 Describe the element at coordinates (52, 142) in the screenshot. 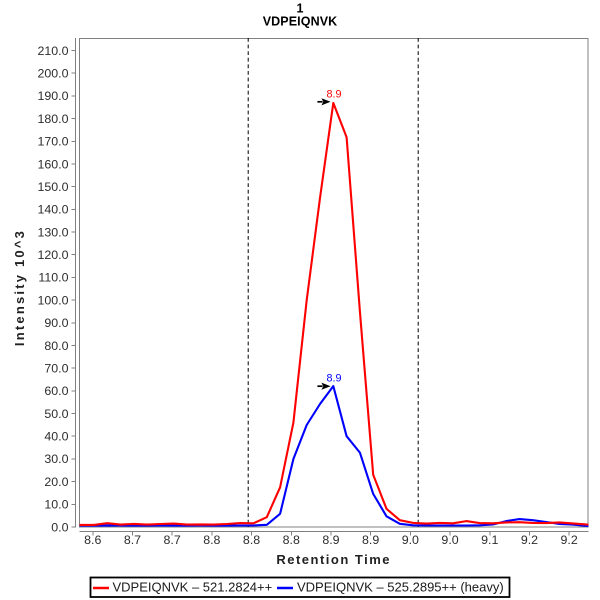

I see `svg-text: 170.0` at that location.